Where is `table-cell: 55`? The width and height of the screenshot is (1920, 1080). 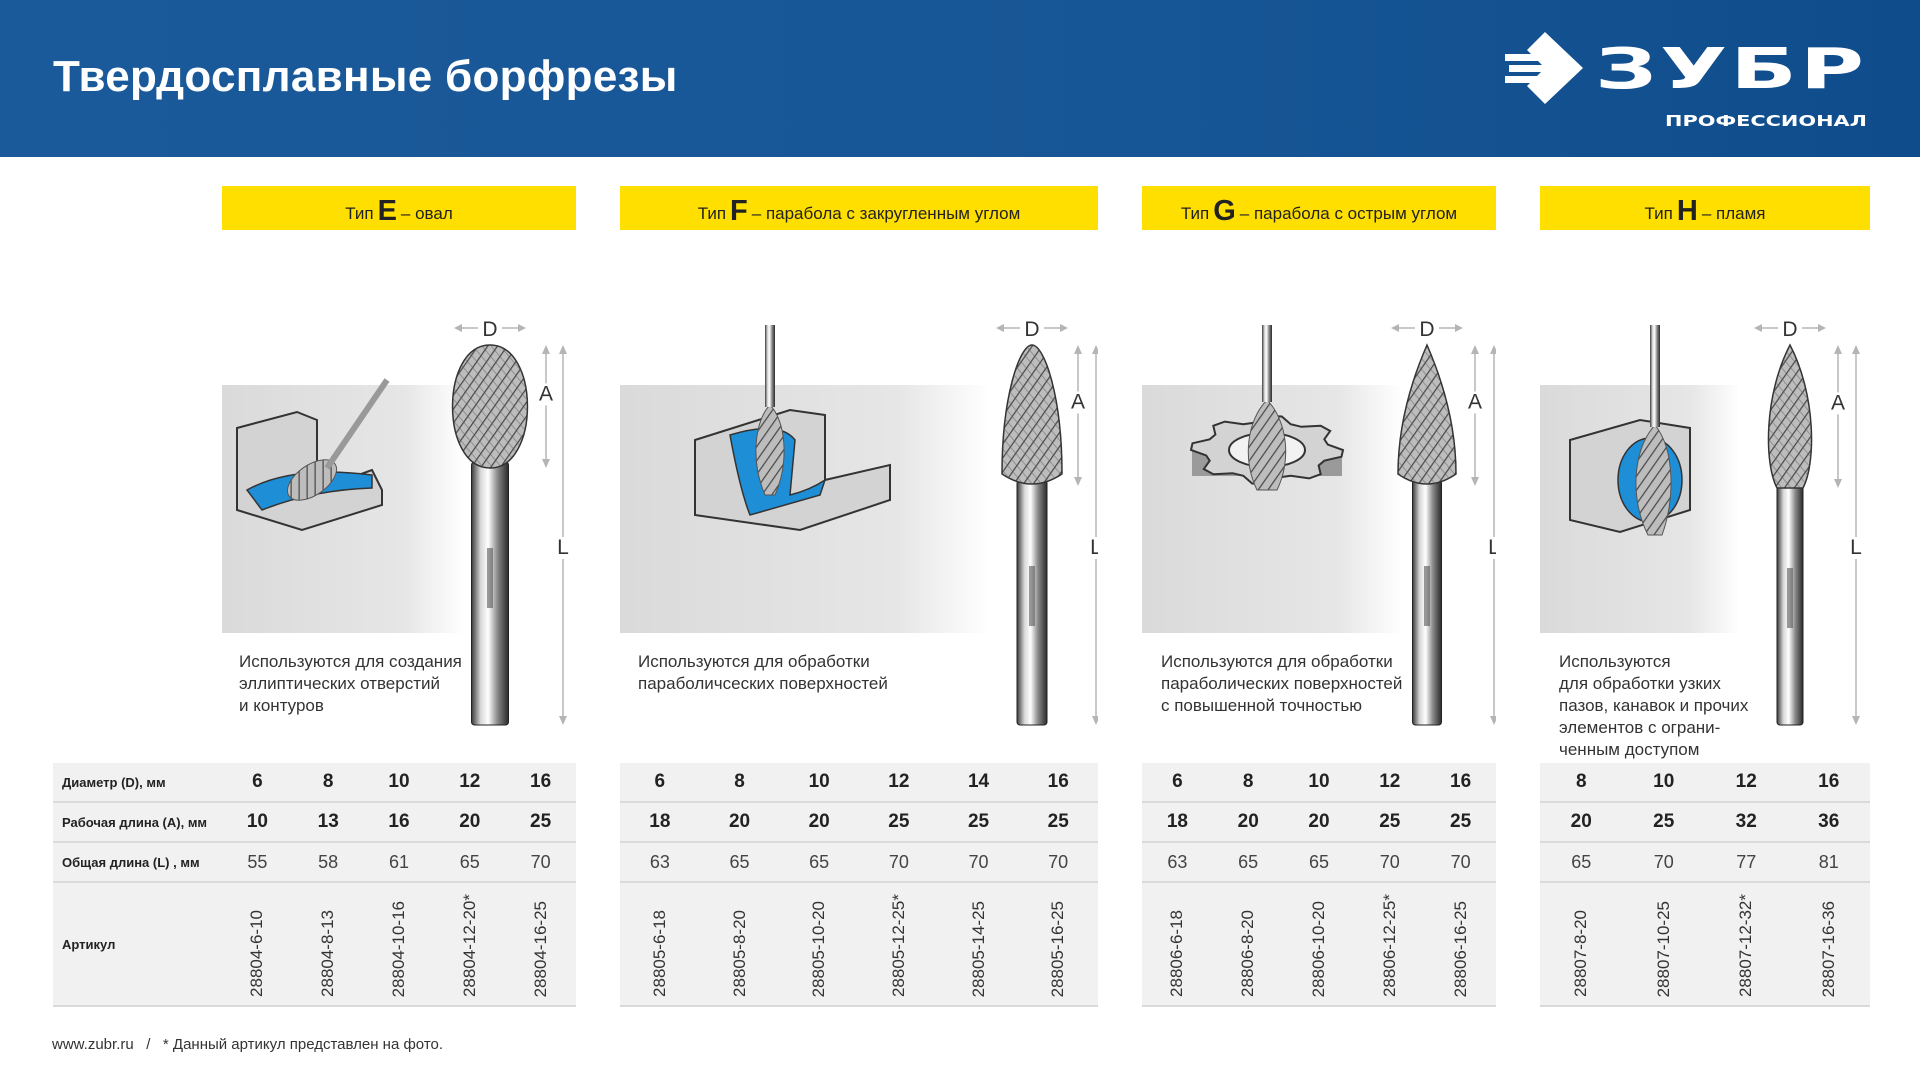 table-cell: 55 is located at coordinates (257, 861).